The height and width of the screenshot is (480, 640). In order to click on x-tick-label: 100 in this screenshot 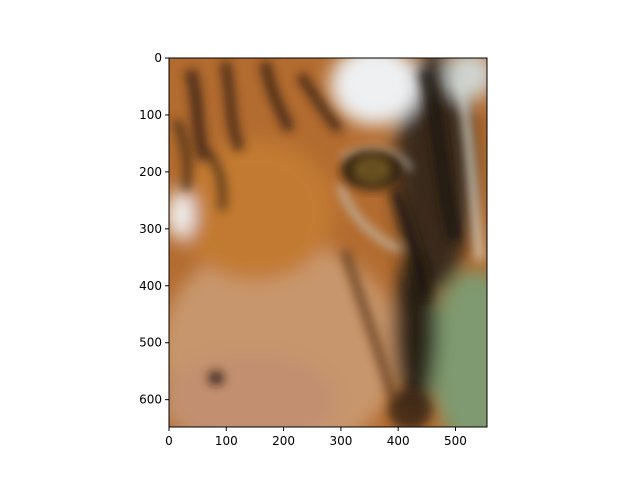, I will do `click(226, 441)`.